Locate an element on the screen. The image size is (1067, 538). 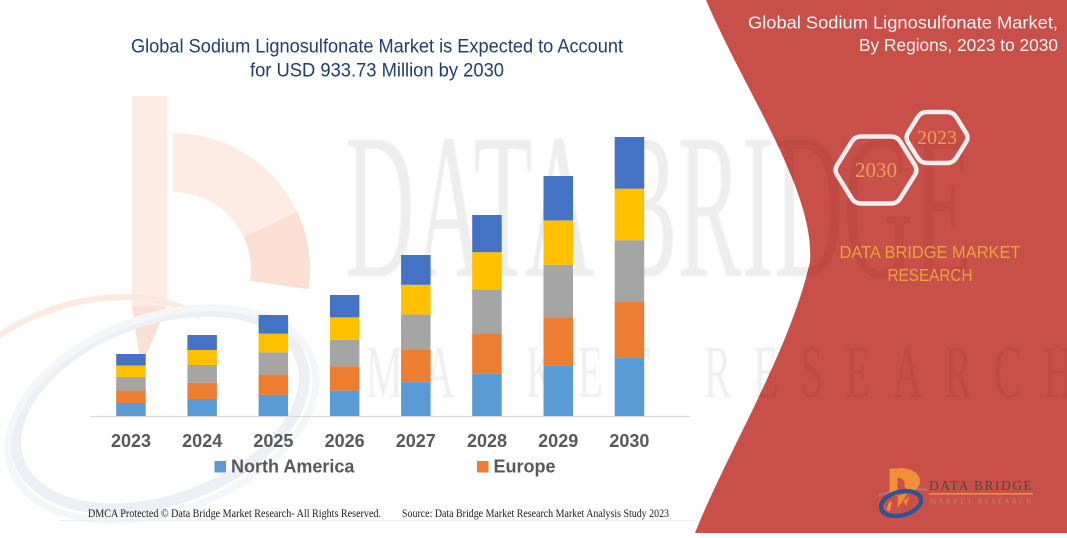
svg-text: RESEARCH is located at coordinates (930, 275).